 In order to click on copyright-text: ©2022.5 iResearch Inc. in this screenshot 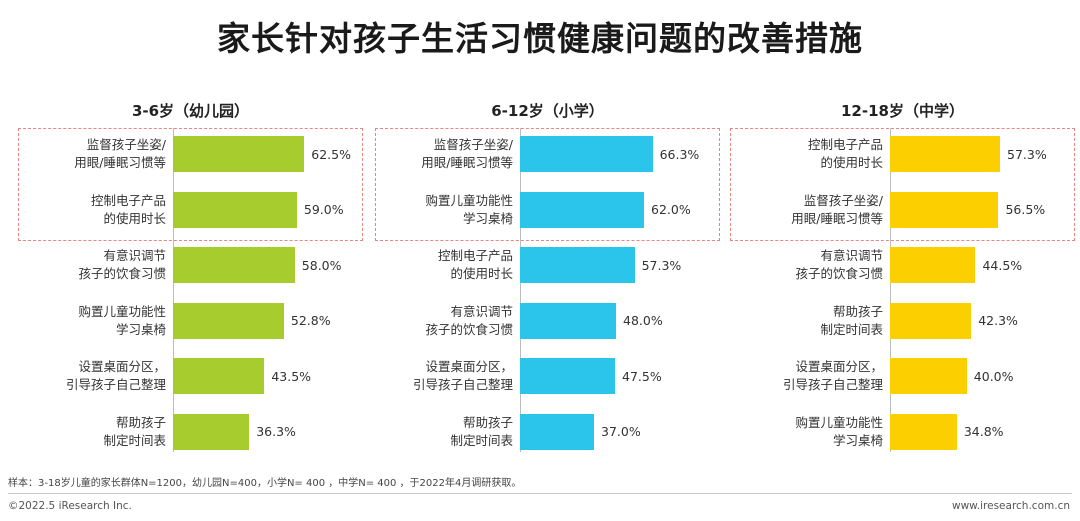, I will do `click(70, 506)`.